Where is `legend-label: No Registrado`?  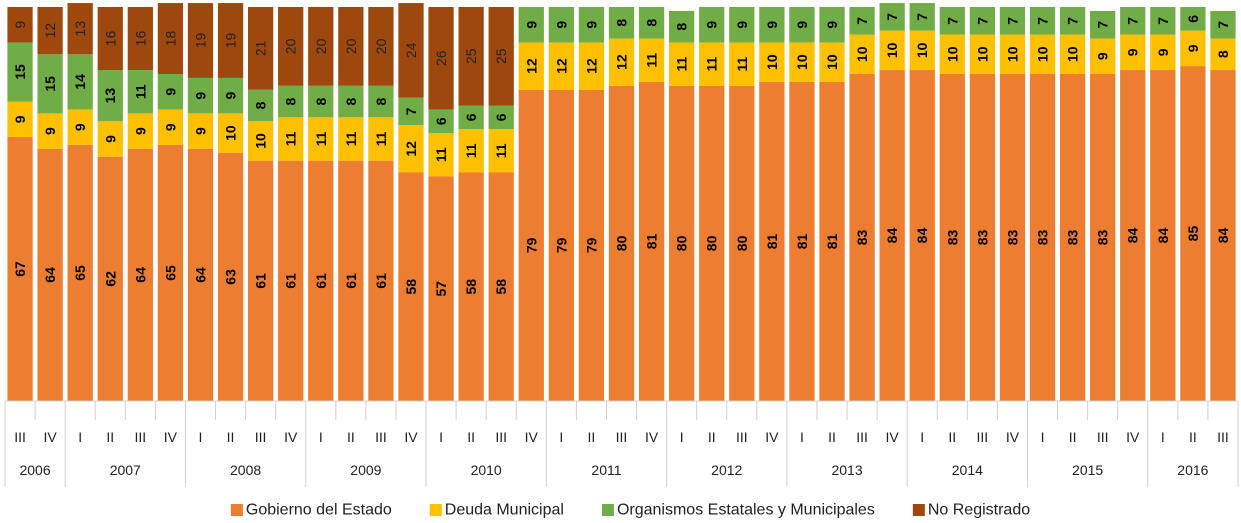 legend-label: No Registrado is located at coordinates (979, 510).